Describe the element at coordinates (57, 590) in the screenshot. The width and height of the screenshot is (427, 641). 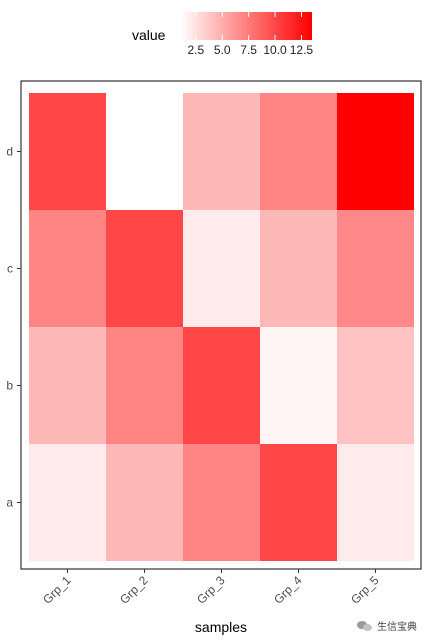
I see `x-tick-label: Grp_1` at that location.